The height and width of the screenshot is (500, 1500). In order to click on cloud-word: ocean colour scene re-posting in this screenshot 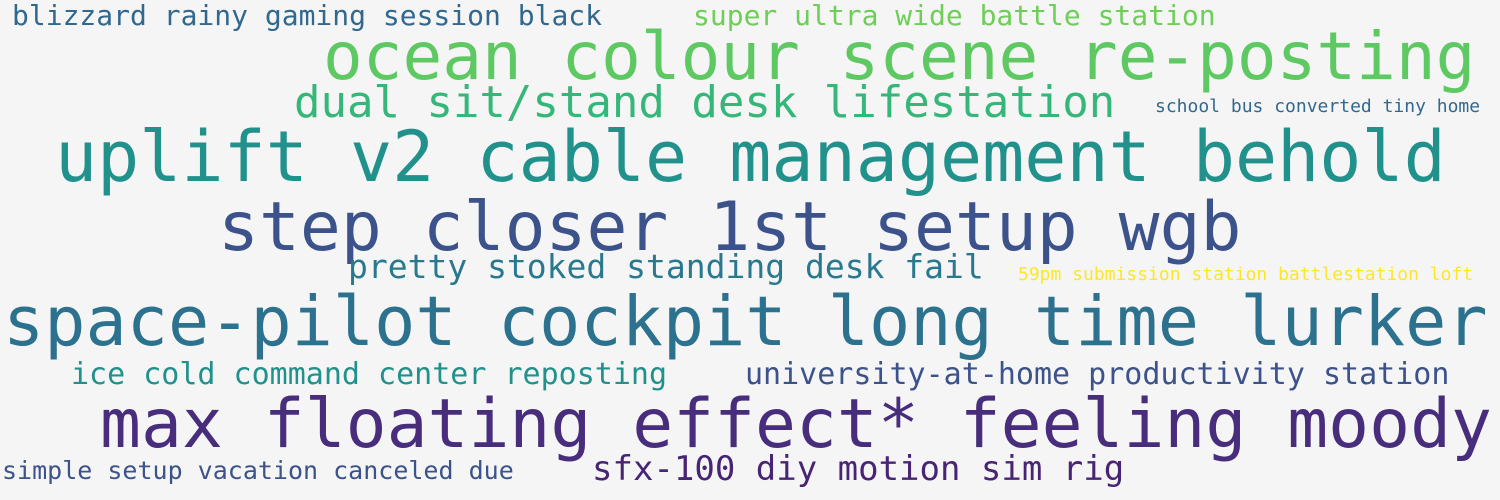, I will do `click(899, 56)`.